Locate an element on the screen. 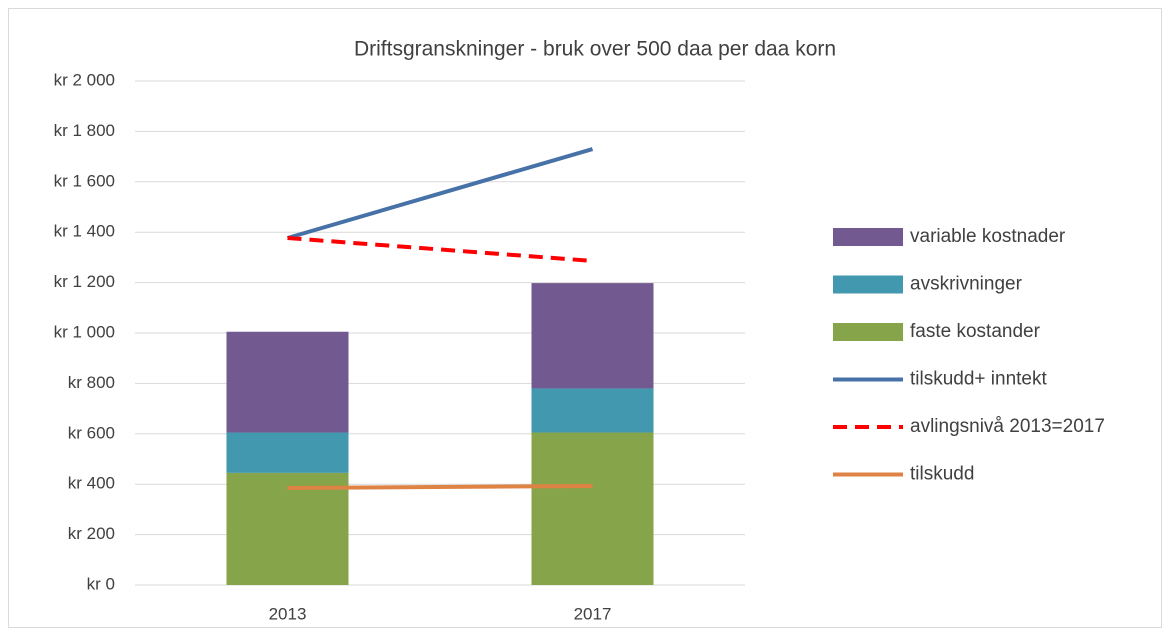  y-tick-label: kr 200 is located at coordinates (91, 533).